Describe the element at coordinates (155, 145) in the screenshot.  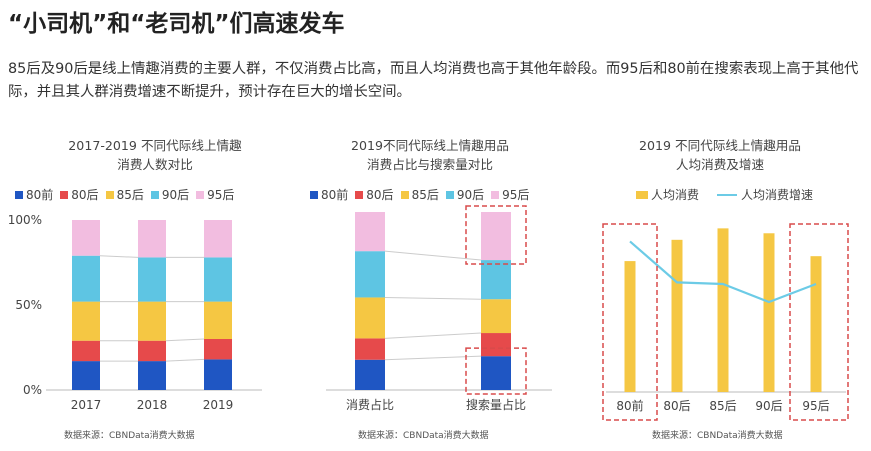
I see `chart1-title-line1: 2017-2019 不同代际线上情趣` at that location.